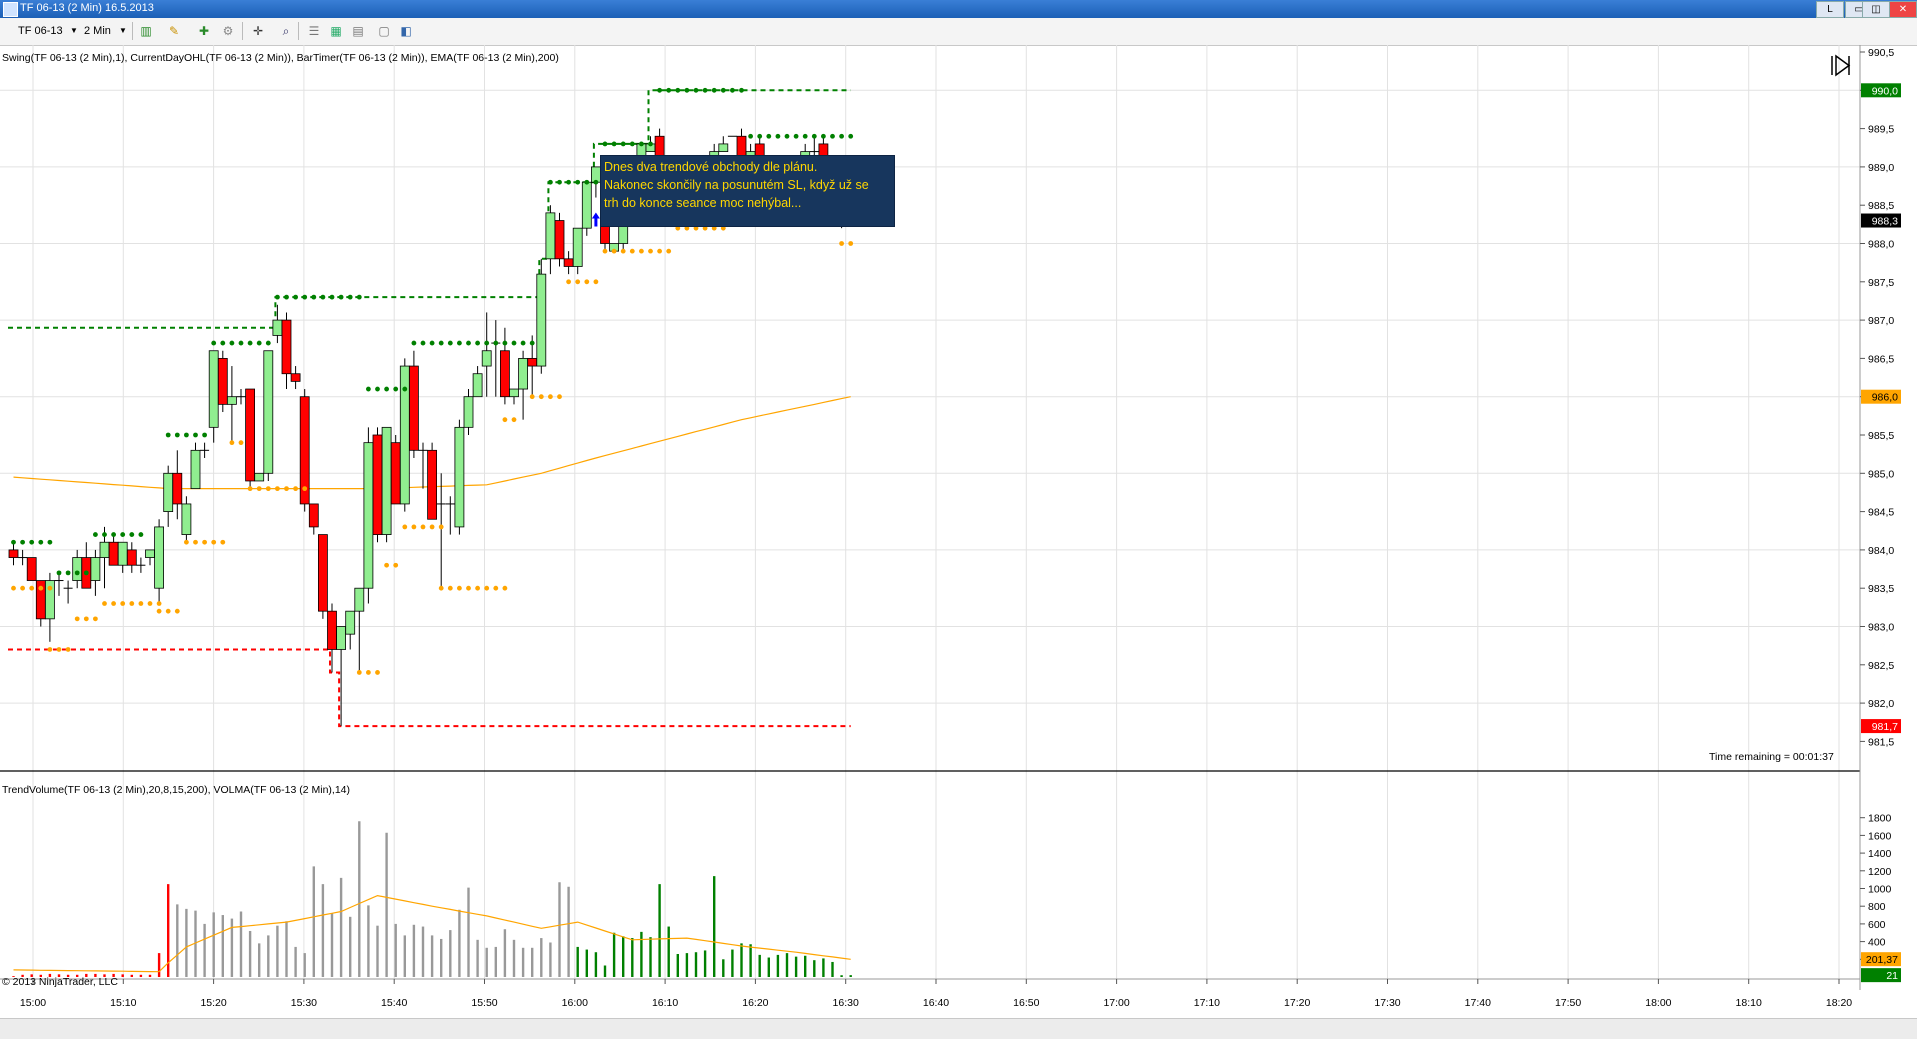 The height and width of the screenshot is (1039, 1917). Describe the element at coordinates (228, 31) in the screenshot. I see `strategy-icon: ⚙` at that location.